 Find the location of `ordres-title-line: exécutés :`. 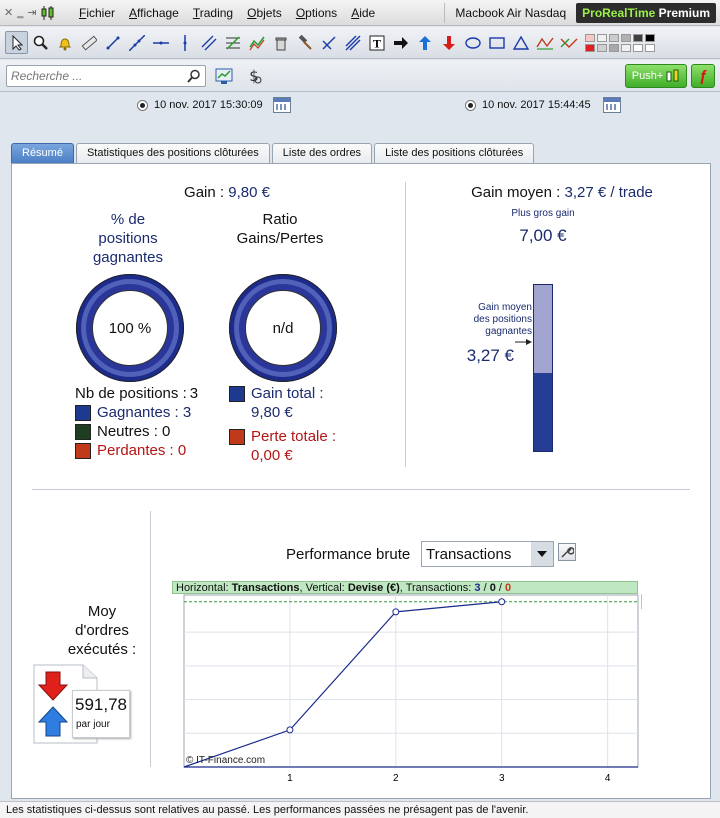

ordres-title-line: exécutés : is located at coordinates (102, 649).